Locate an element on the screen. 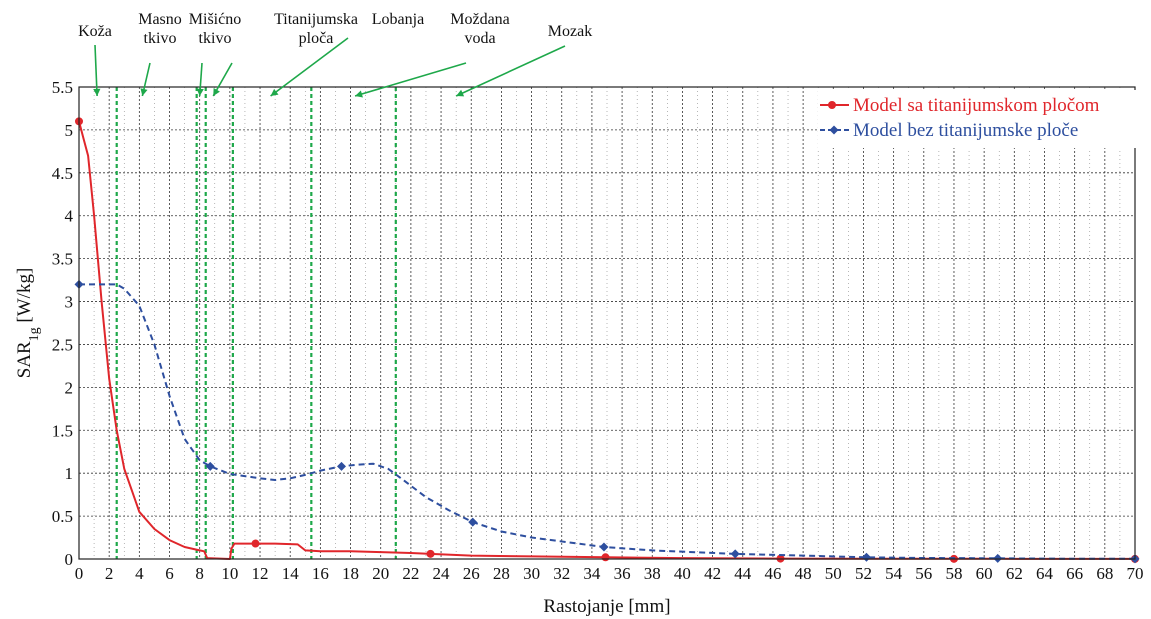 This screenshot has width=1151, height=619. x-tick-label: 20 is located at coordinates (380, 573).